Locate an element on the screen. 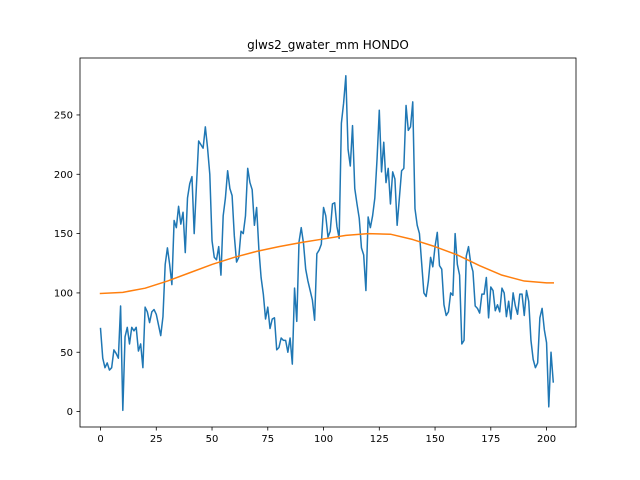 This screenshot has width=640, height=480. y-tick-label: 0 is located at coordinates (70, 412).